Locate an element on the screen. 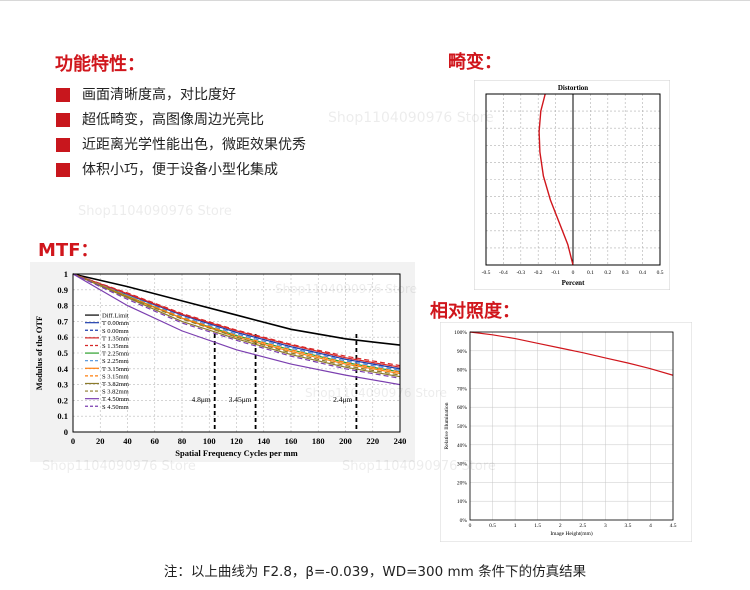 This screenshot has width=750, height=590. x-tick-label: 1.5 is located at coordinates (537, 526).